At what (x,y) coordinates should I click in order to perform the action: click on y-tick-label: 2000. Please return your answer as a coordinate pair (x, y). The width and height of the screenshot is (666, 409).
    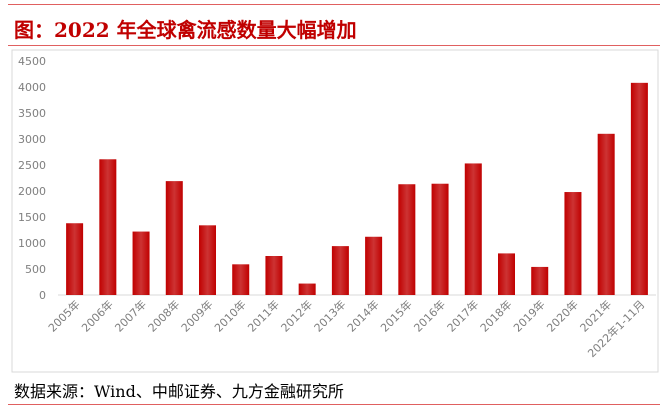
    Looking at the image, I should click on (32, 191).